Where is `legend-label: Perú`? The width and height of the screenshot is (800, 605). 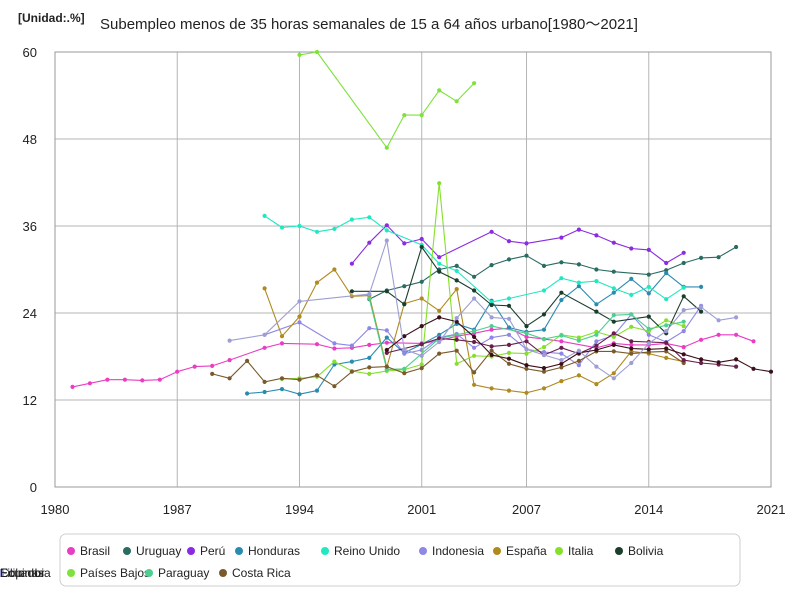
legend-label: Perú is located at coordinates (212, 551).